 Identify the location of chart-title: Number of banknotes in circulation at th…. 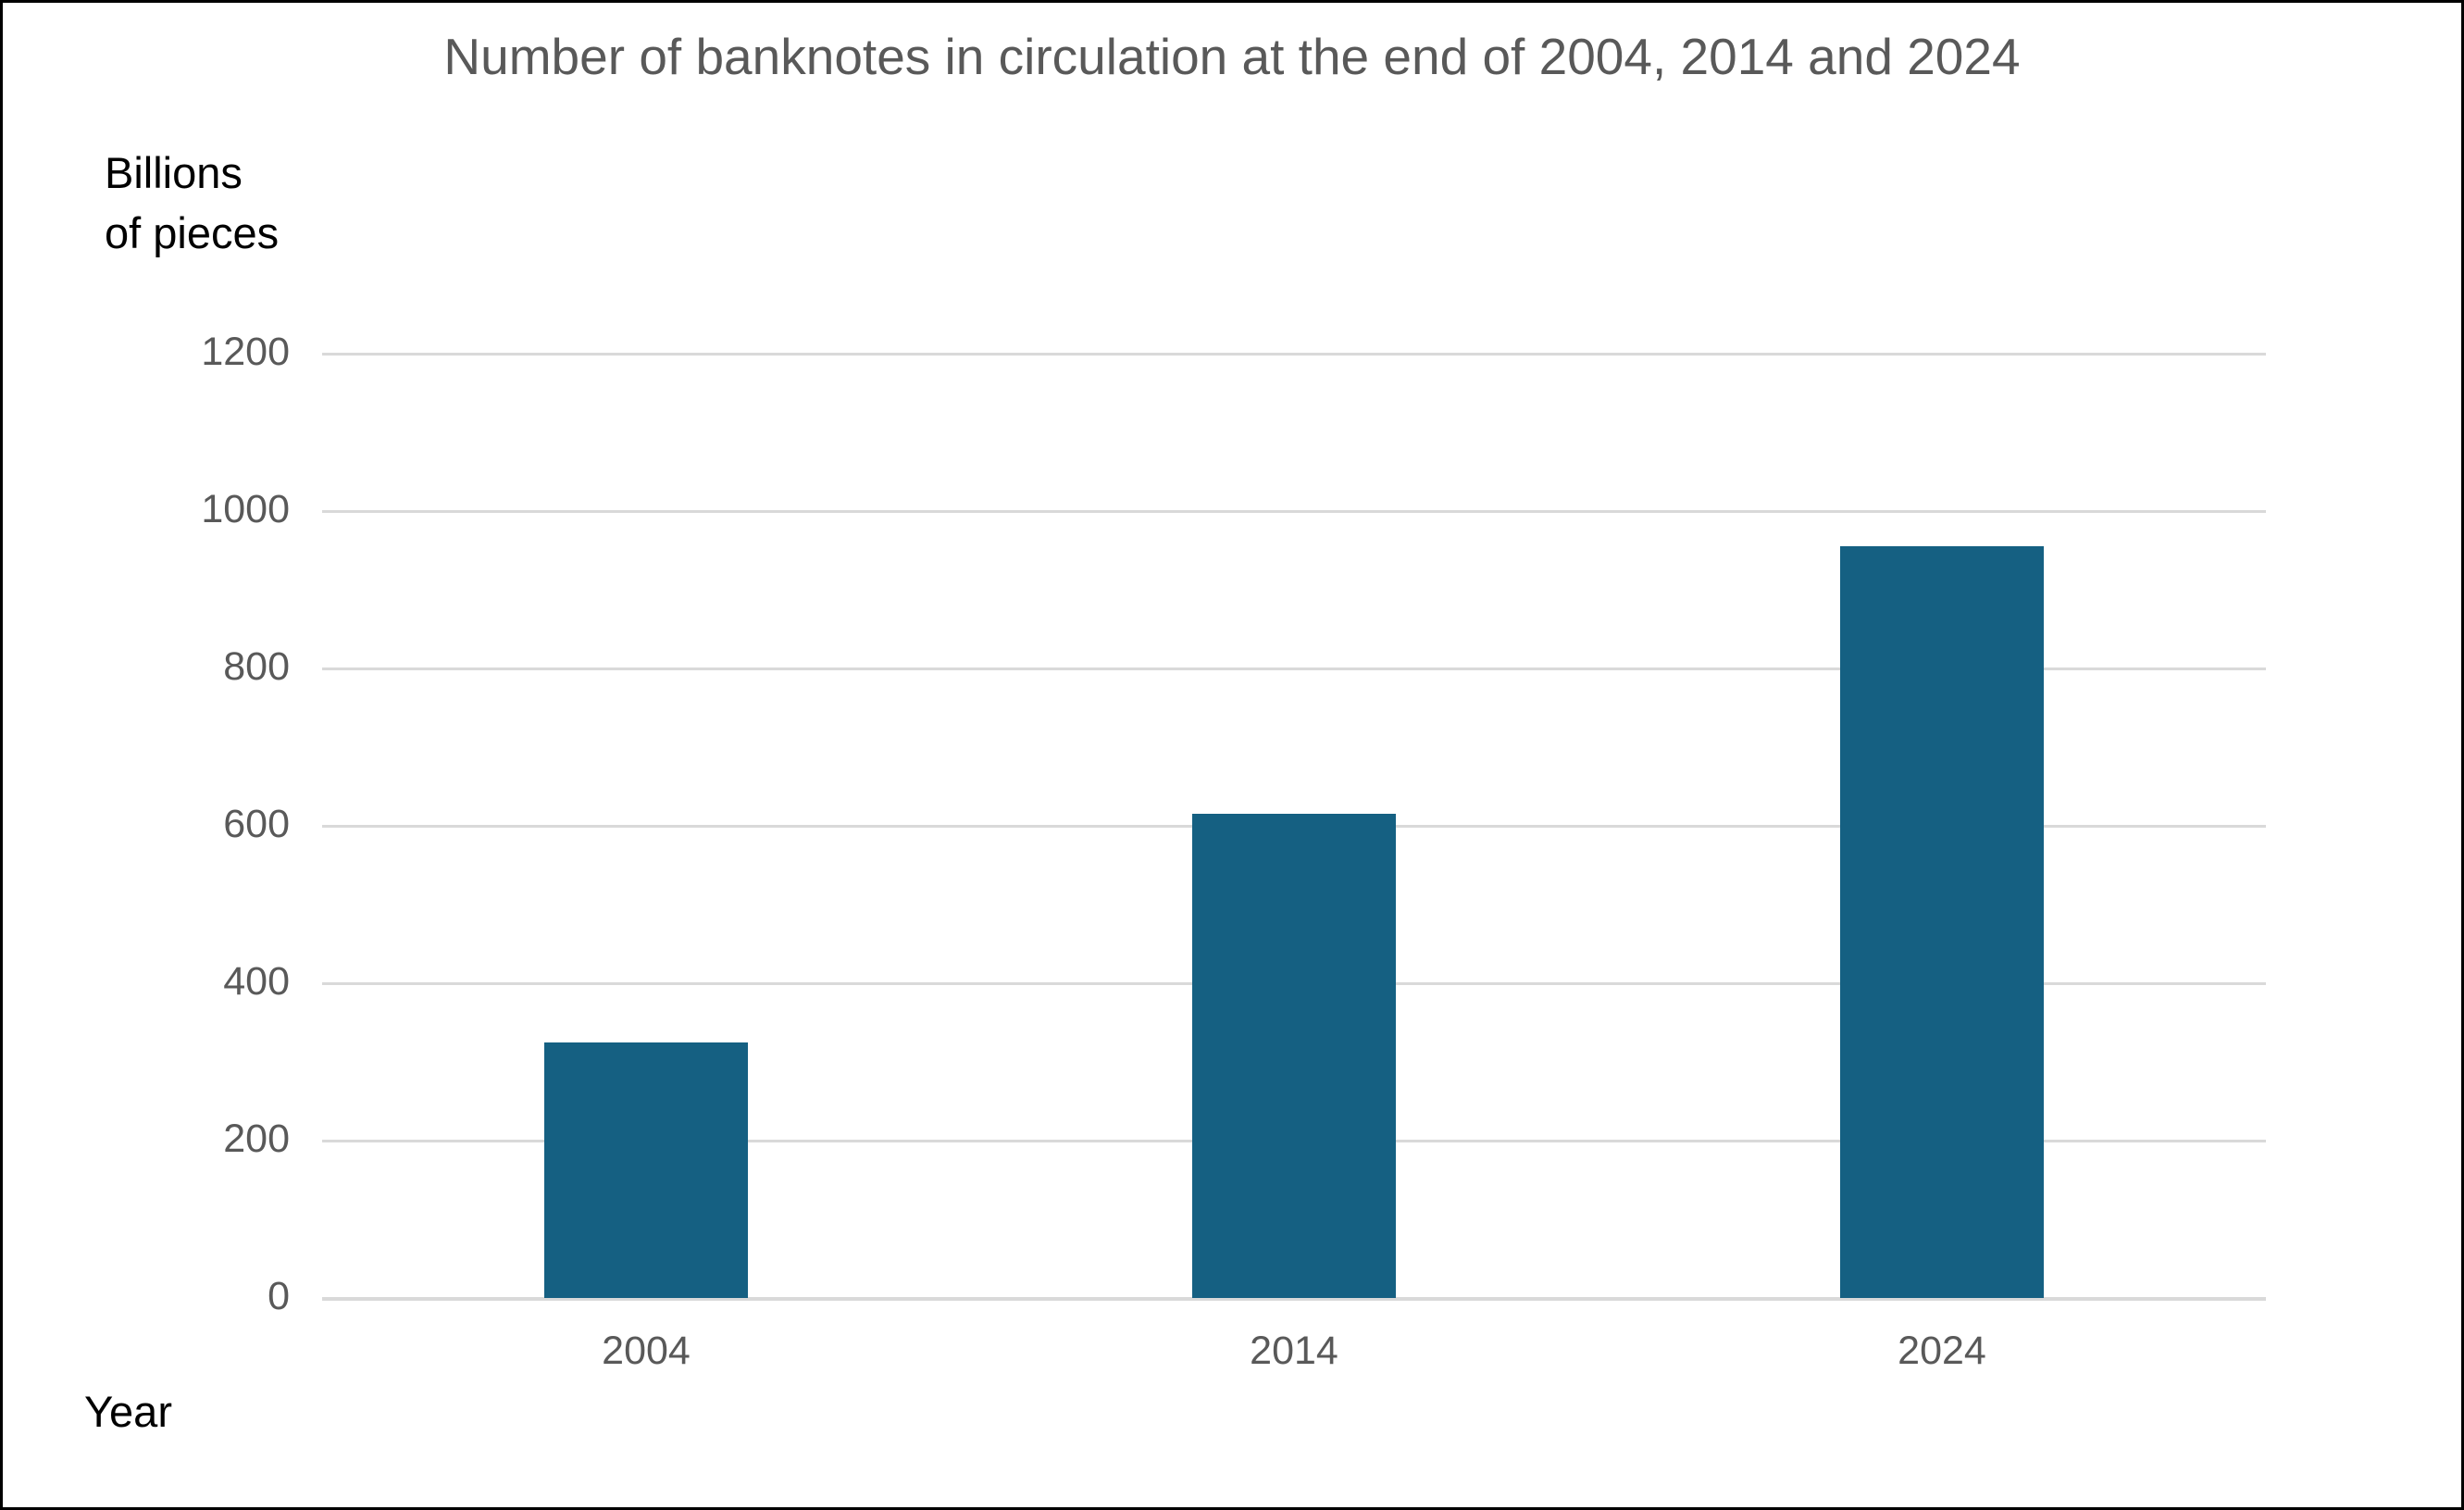
(1232, 56).